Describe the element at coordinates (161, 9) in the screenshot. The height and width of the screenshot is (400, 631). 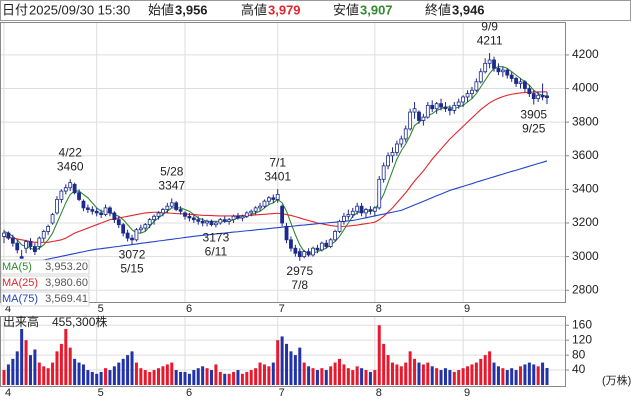
I see `open-label: 始値` at that location.